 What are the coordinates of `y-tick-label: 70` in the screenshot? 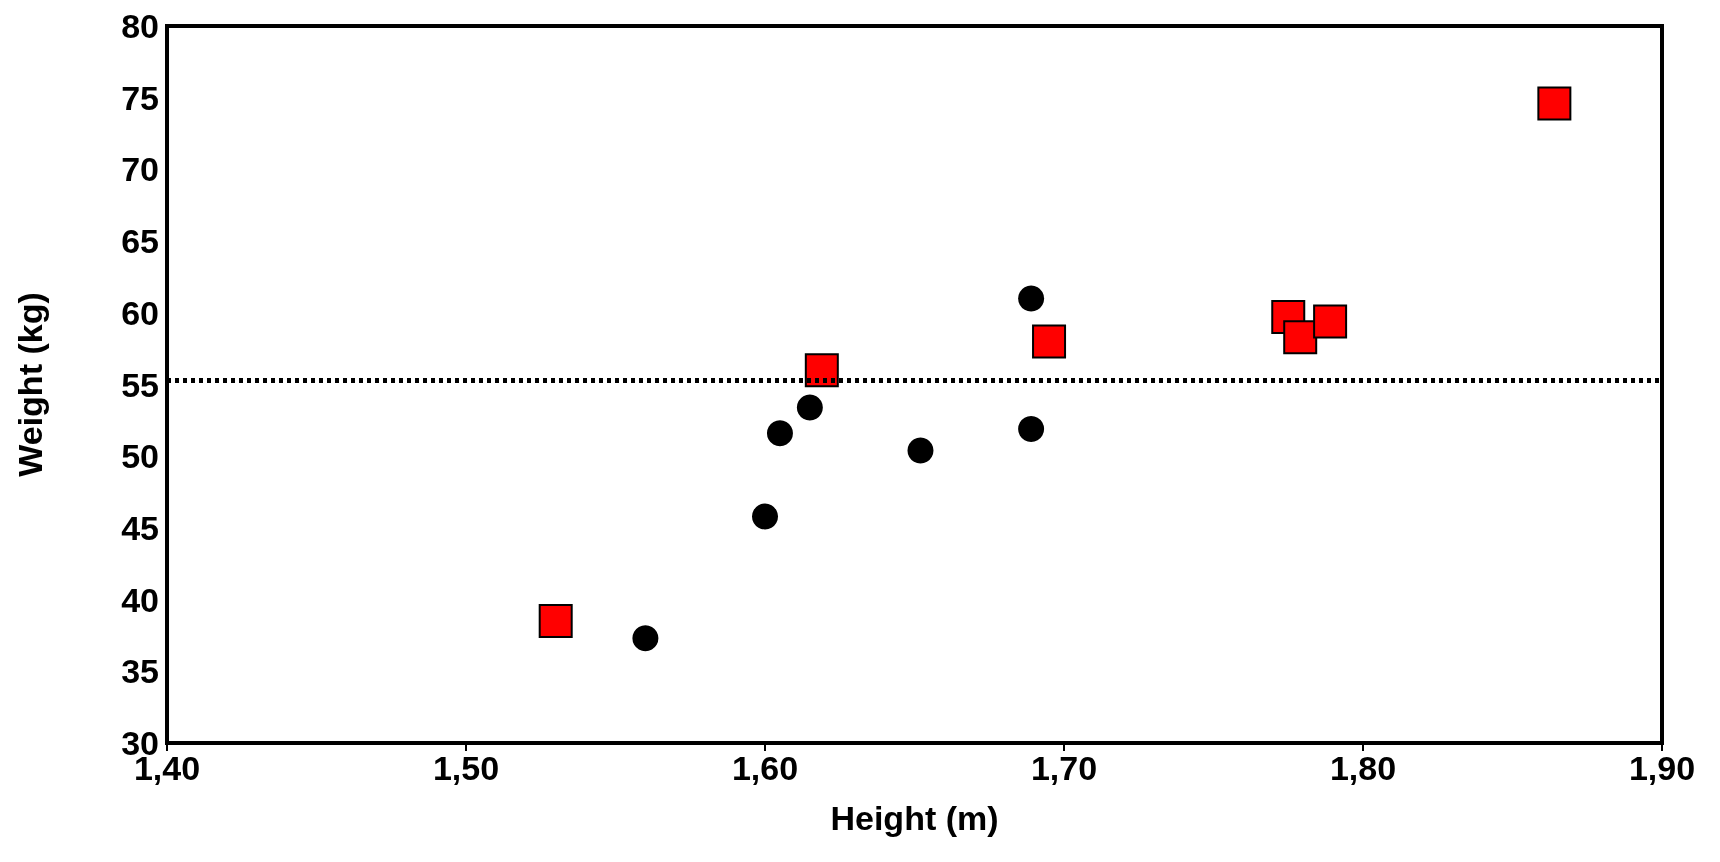 It's located at (140, 169).